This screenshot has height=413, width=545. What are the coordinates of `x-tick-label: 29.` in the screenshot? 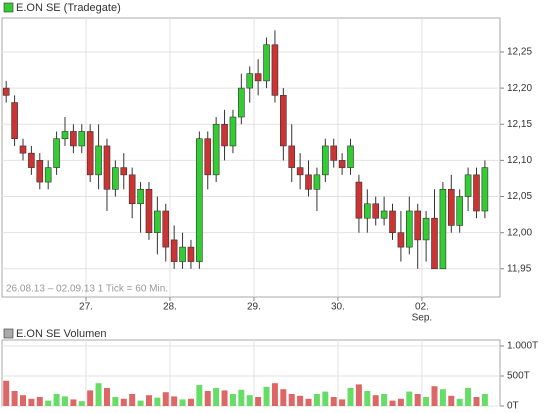 It's located at (254, 307).